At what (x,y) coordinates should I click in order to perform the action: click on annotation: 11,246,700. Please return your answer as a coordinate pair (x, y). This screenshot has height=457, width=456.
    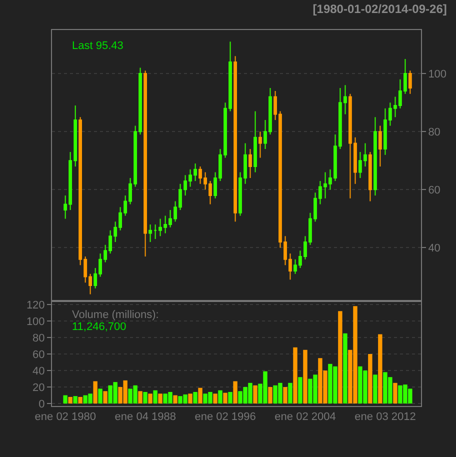
    Looking at the image, I should click on (99, 327).